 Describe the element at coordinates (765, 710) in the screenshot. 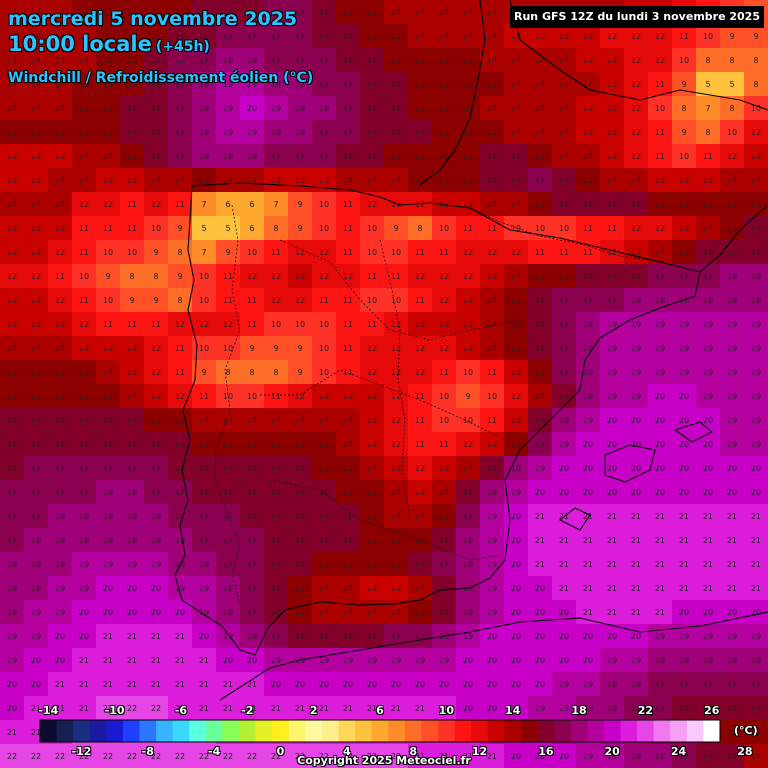

I see `scale-label-top: 30` at that location.